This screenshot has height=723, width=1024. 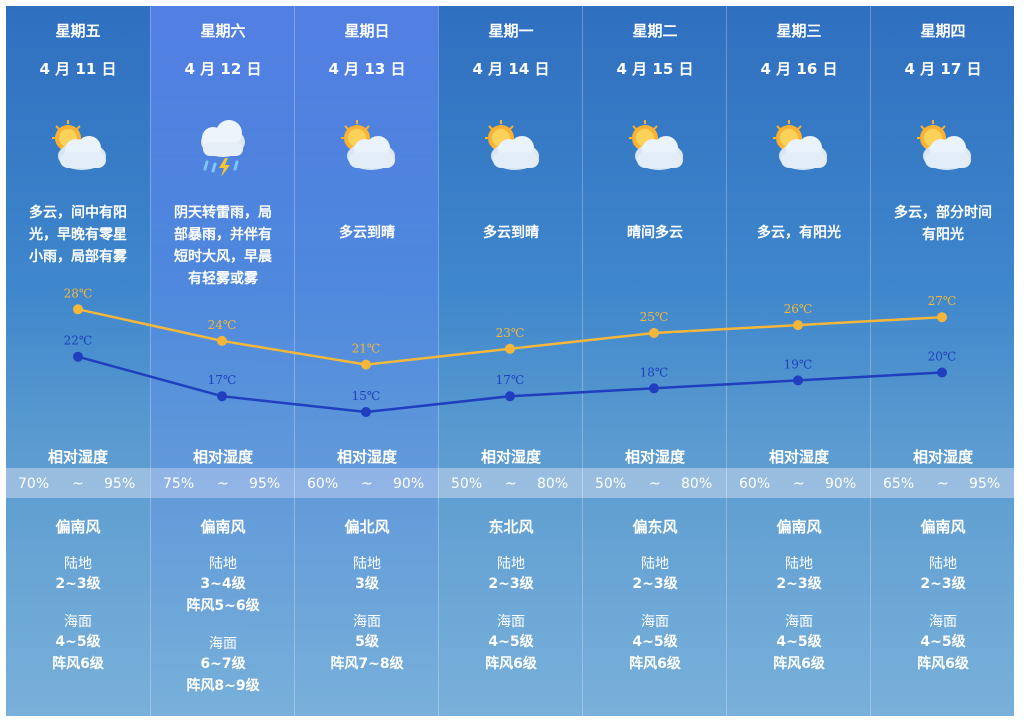 What do you see at coordinates (655, 31) in the screenshot?
I see `weekday-label: 星期二` at bounding box center [655, 31].